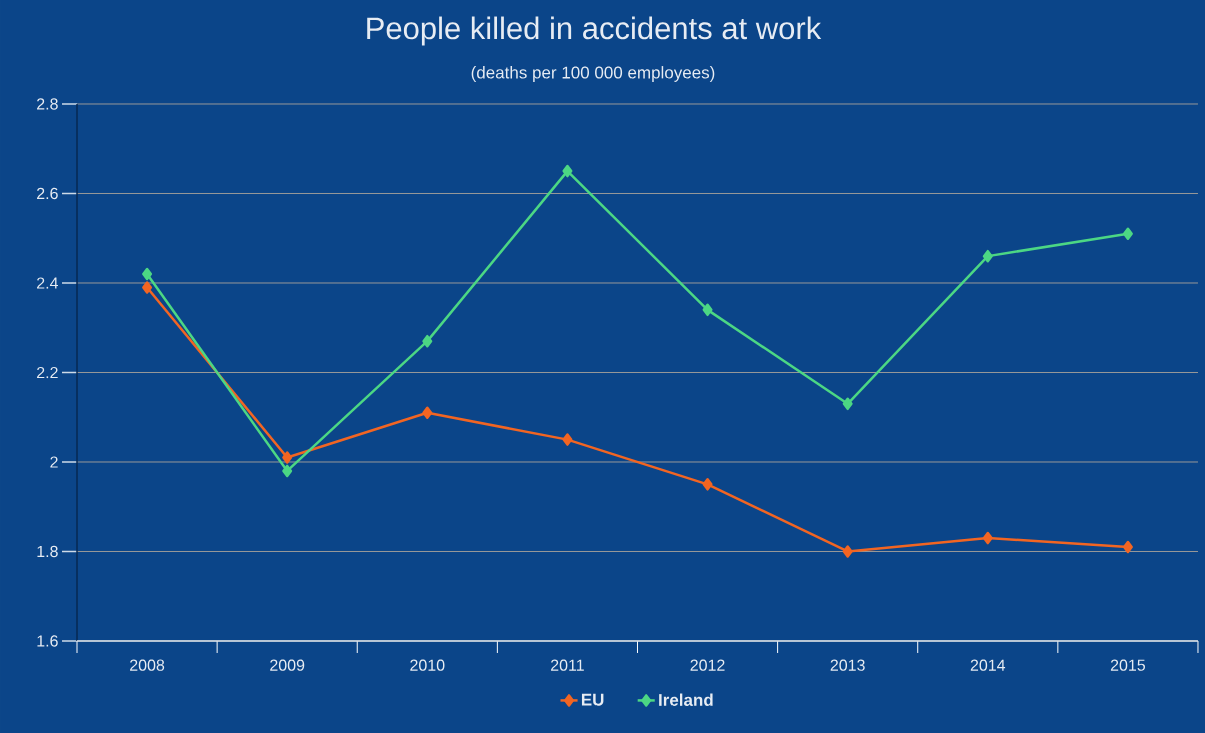  What do you see at coordinates (54, 462) in the screenshot?
I see `y-tick-label: 2` at bounding box center [54, 462].